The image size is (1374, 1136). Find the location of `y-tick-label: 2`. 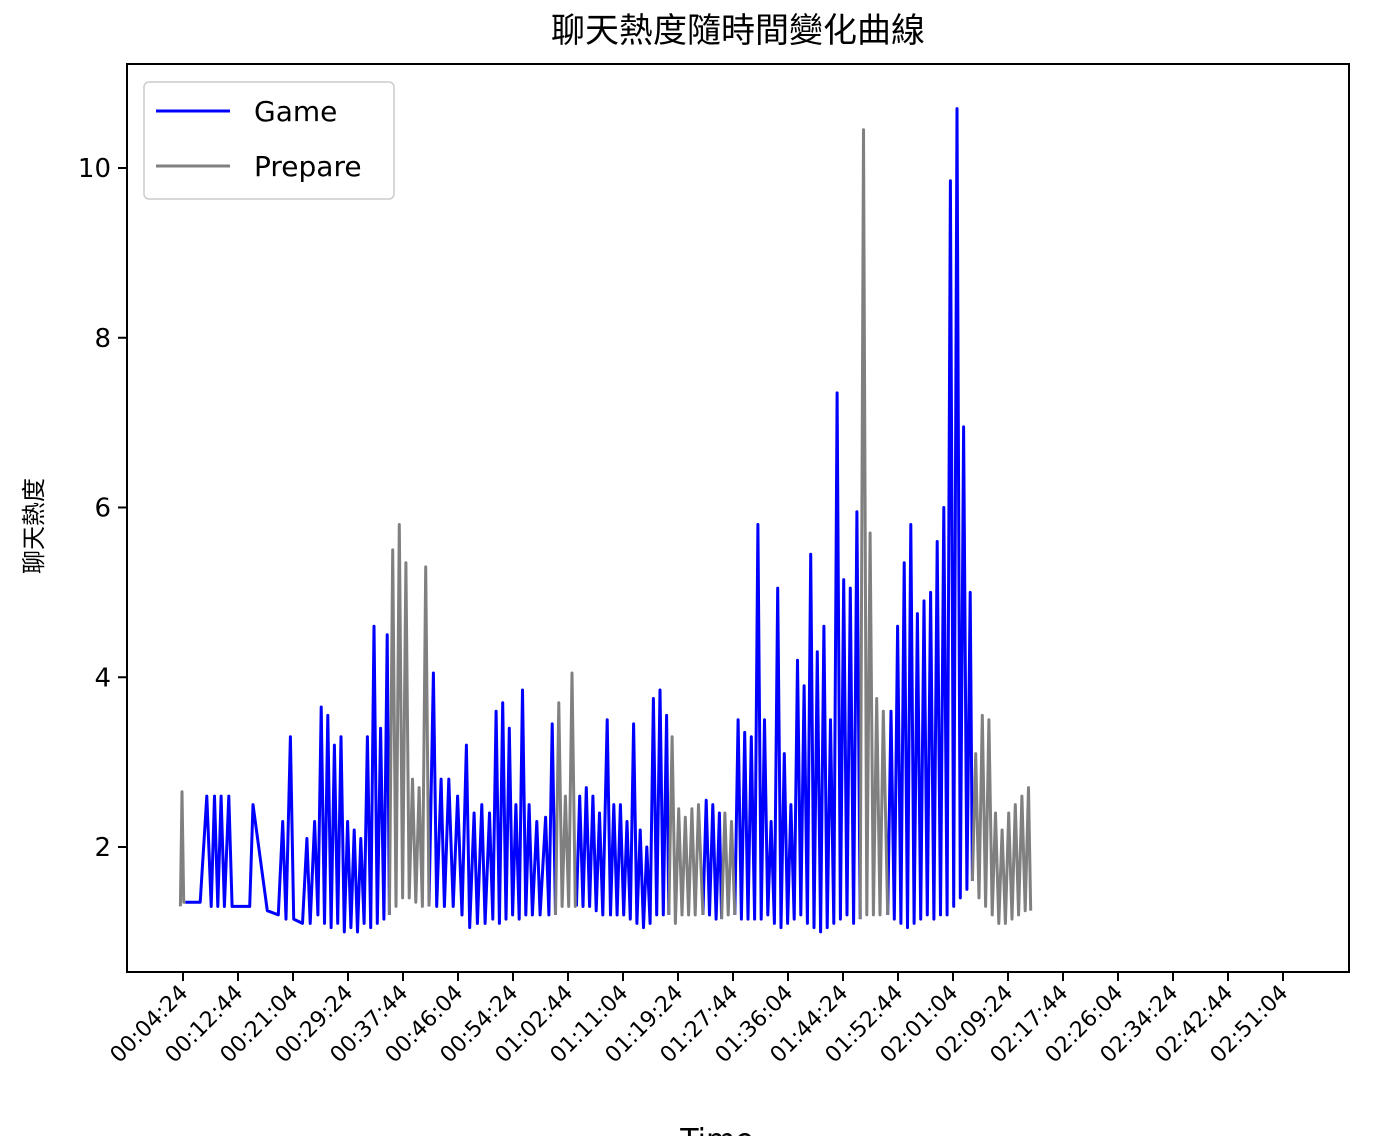

y-tick-label: 2 is located at coordinates (102, 848).